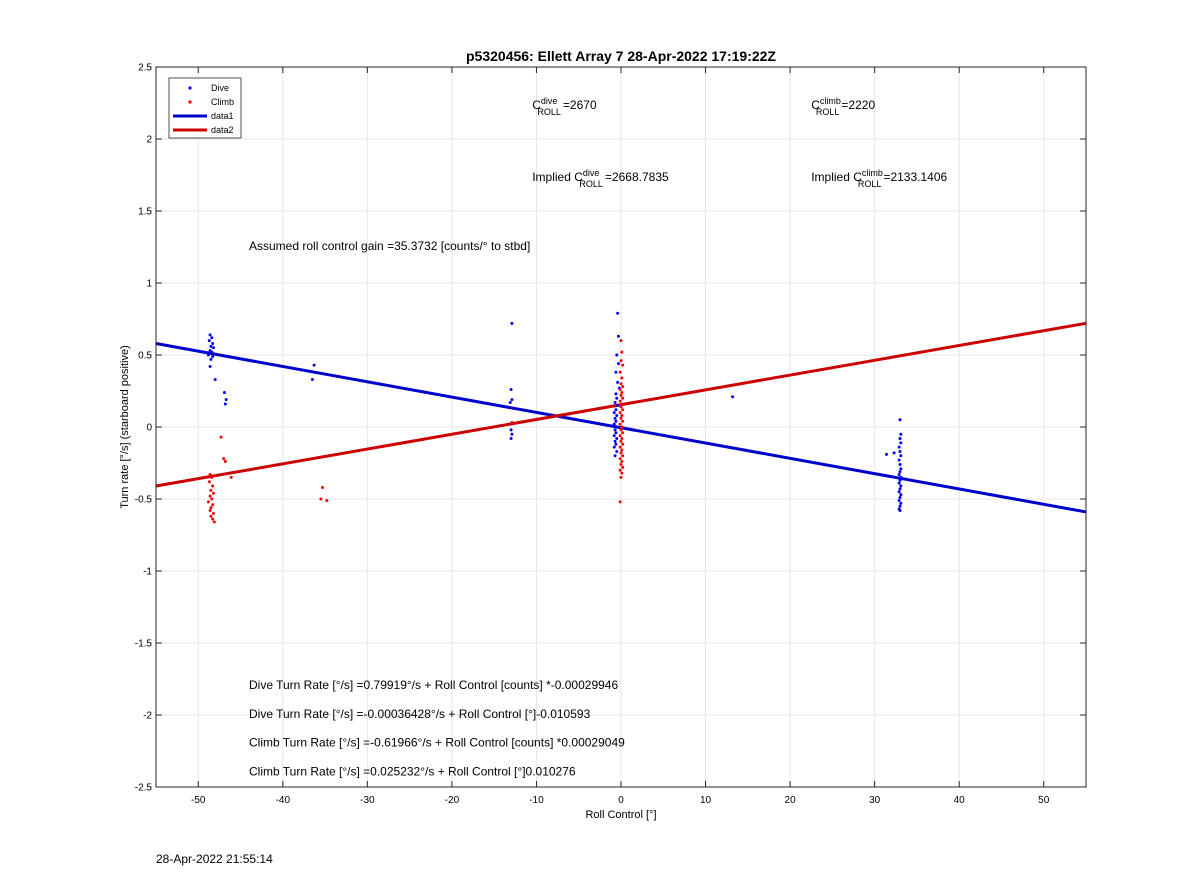 The width and height of the screenshot is (1200, 885). I want to click on legend-label: Dive, so click(220, 88).